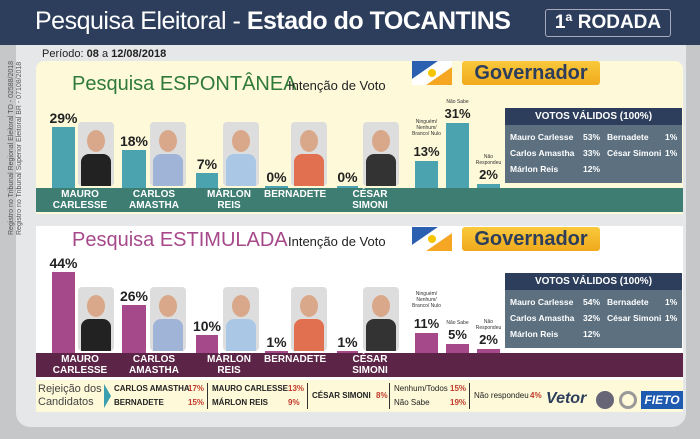  Describe the element at coordinates (139, 402) in the screenshot. I see `rejection-candidate: BERNADETE` at that location.